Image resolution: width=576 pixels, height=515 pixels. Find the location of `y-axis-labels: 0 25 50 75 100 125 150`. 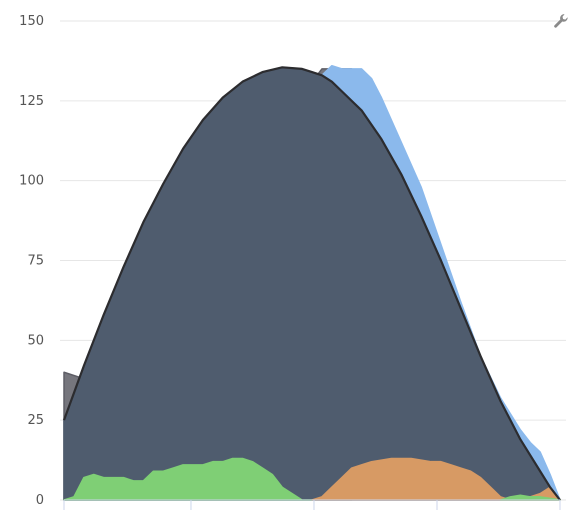

y-axis-labels: 0 25 50 75 100 125 150 is located at coordinates (31, 261).